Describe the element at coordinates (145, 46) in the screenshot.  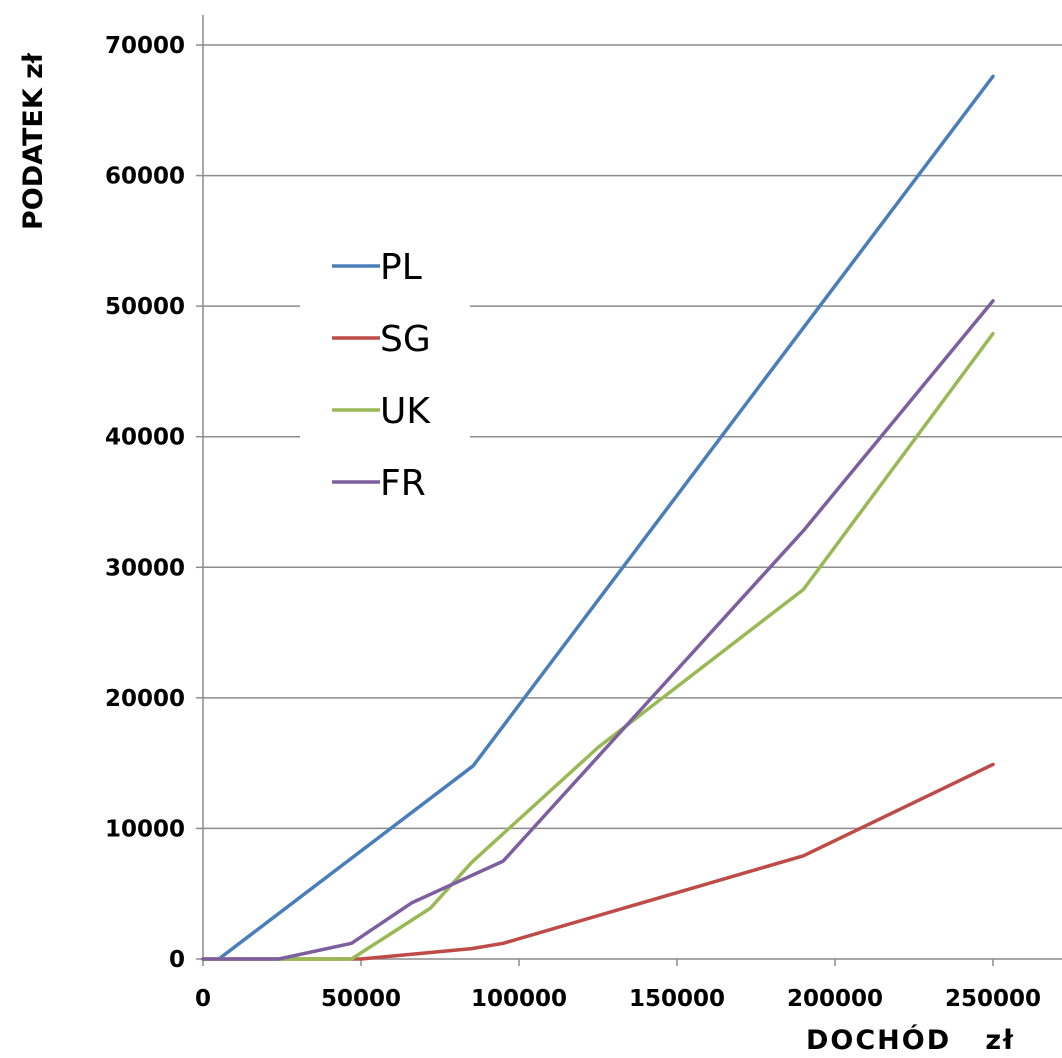
I see `y-tick-label: 70000` at that location.